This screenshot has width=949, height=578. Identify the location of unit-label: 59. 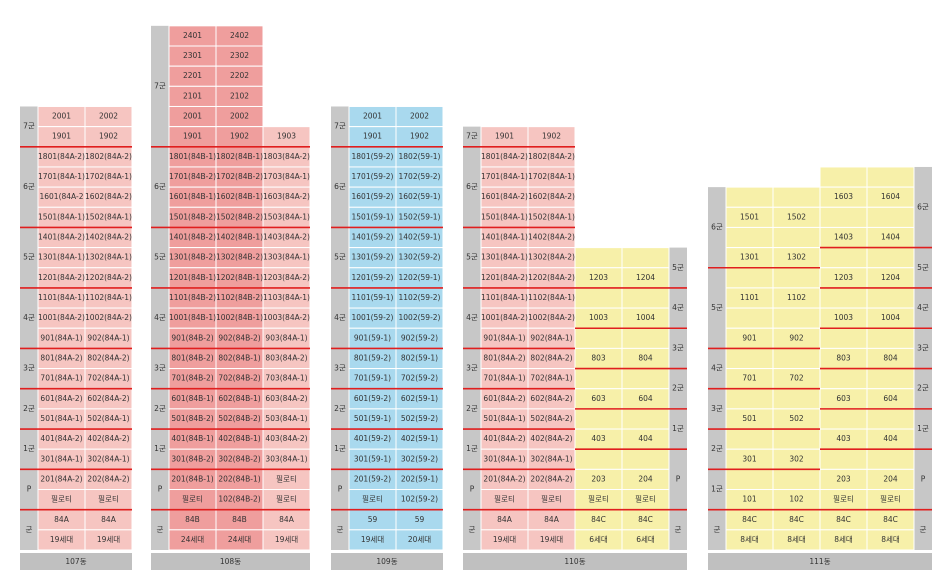
(420, 519).